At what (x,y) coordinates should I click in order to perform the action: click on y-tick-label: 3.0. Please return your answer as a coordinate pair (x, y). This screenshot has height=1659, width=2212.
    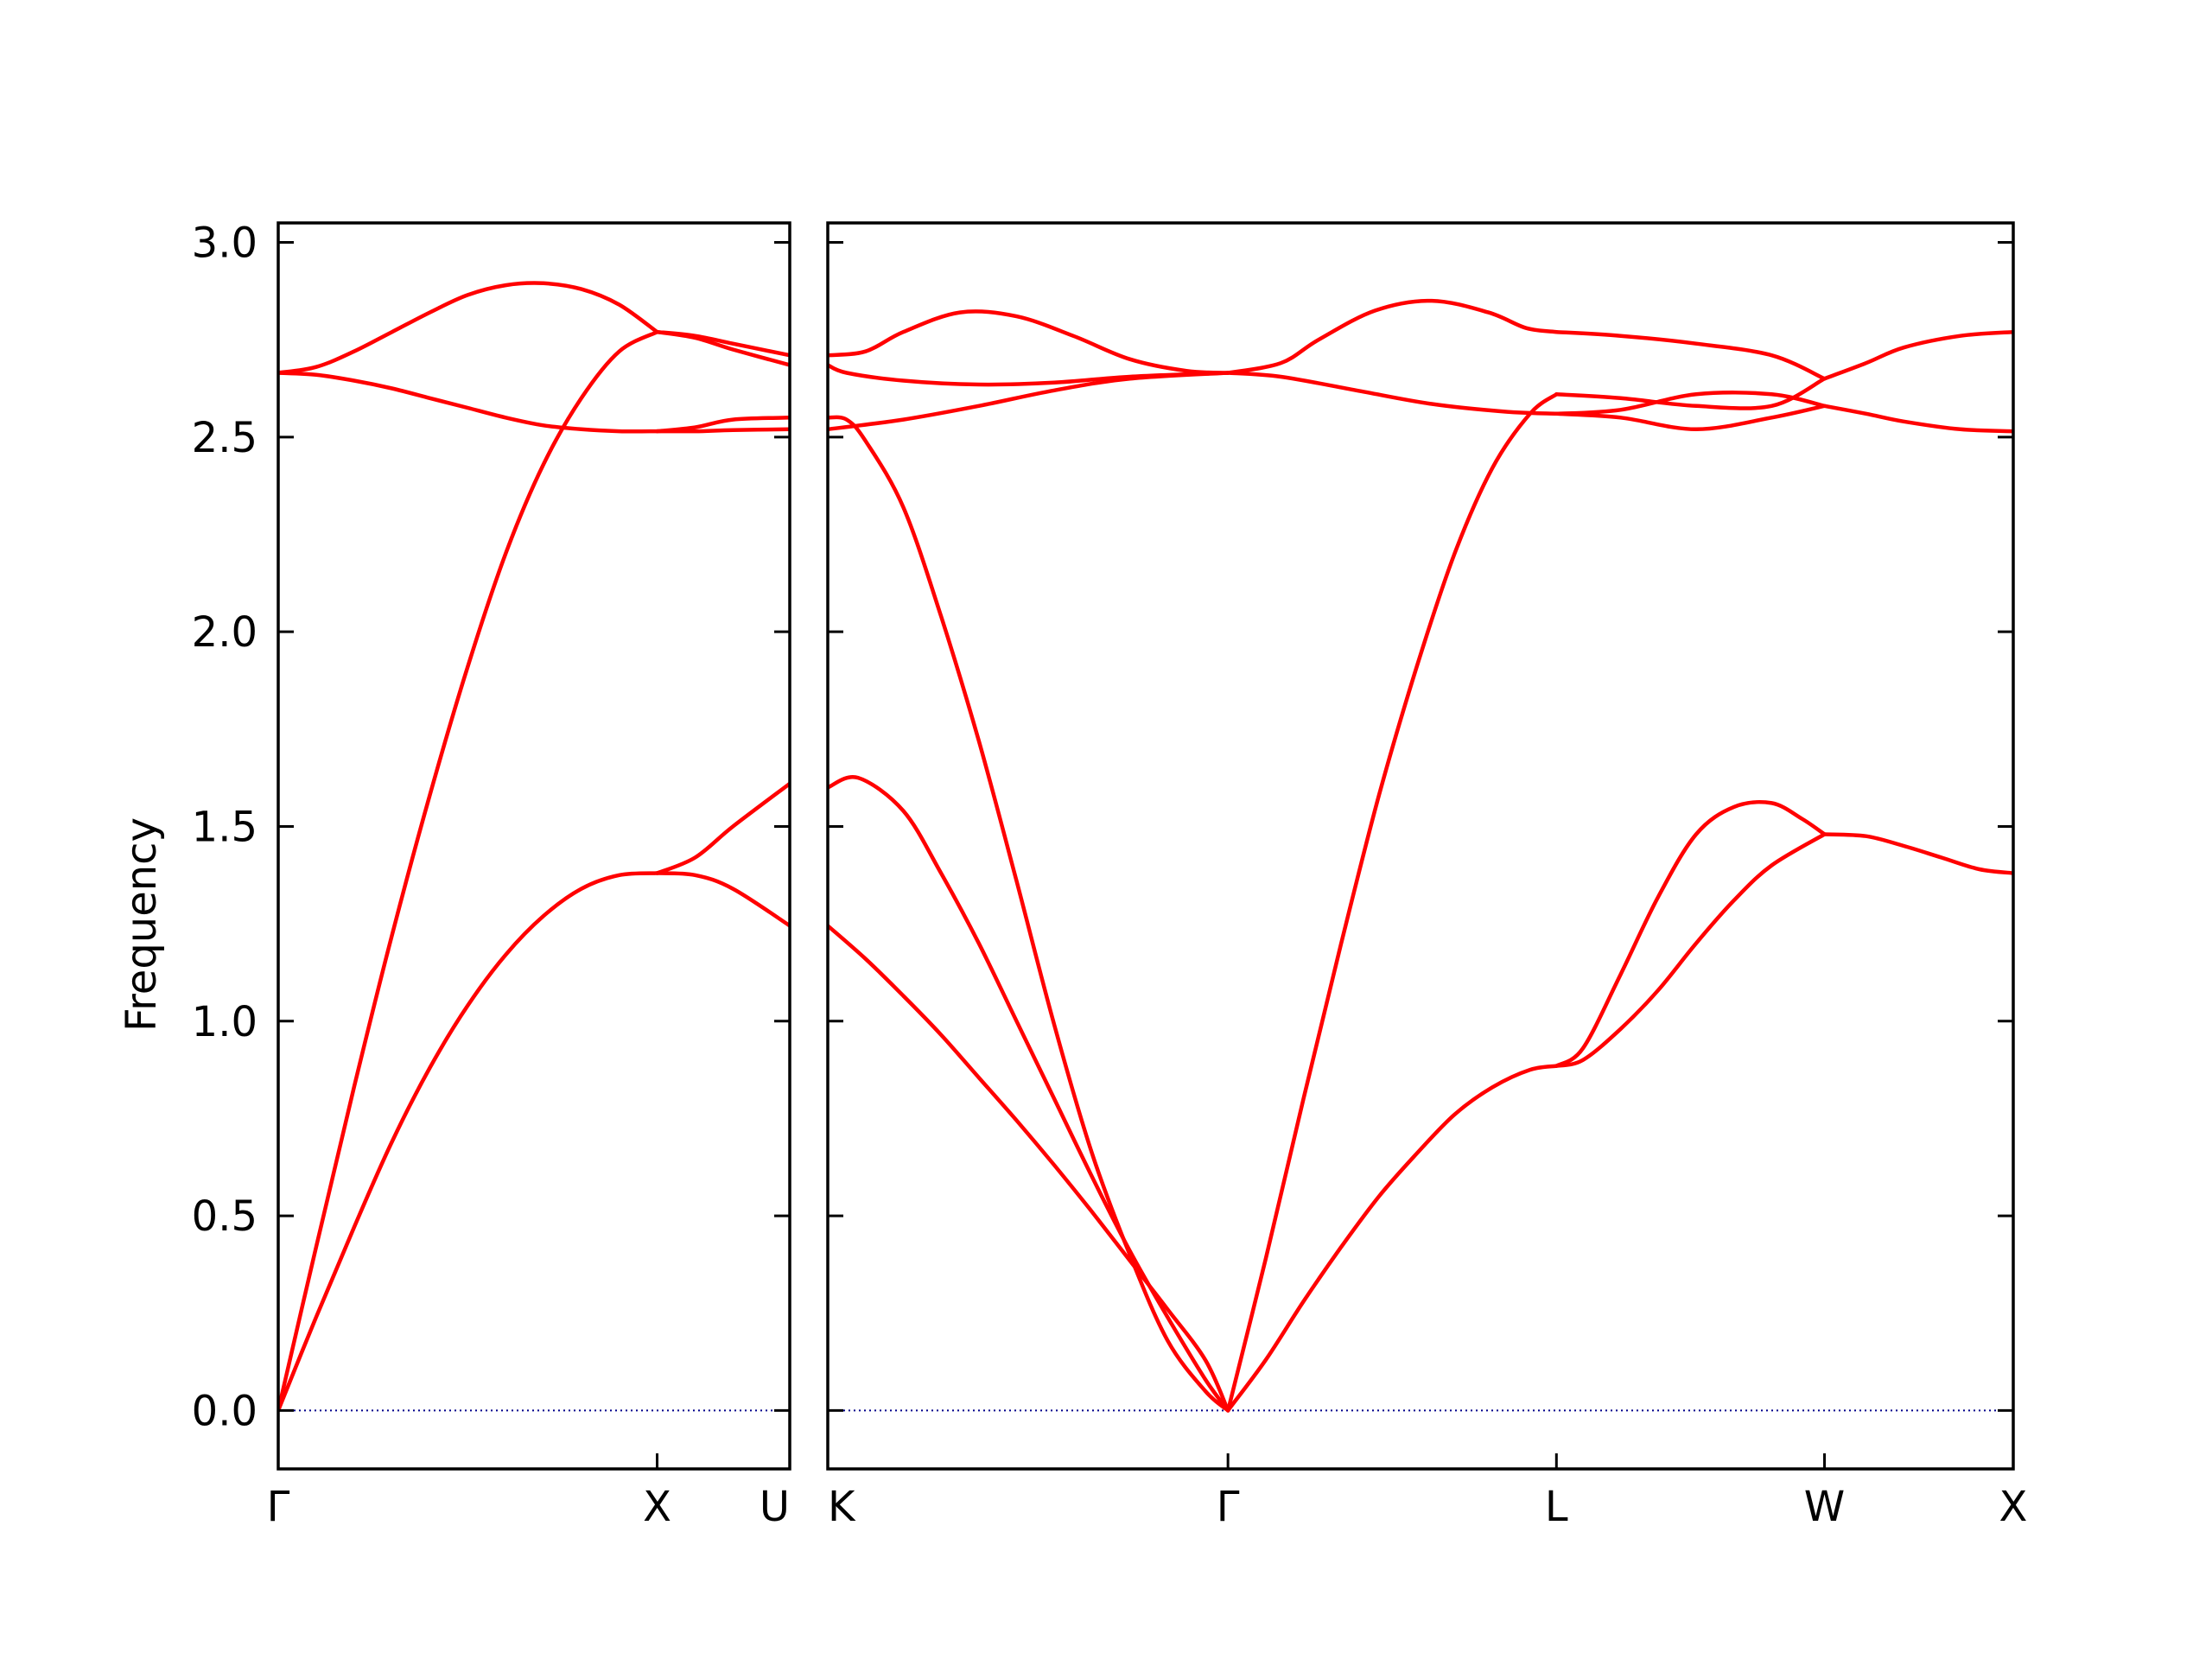
    Looking at the image, I should click on (224, 243).